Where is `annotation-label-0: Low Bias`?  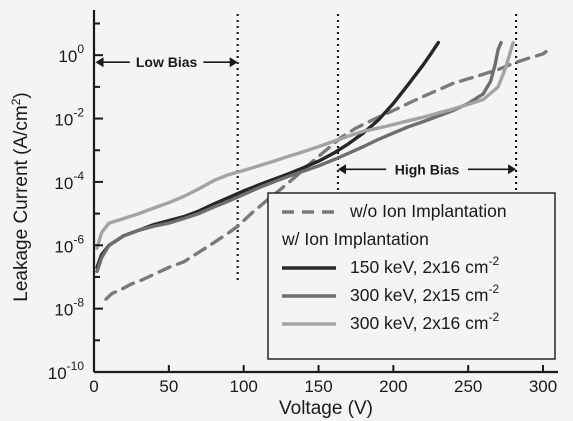
annotation-label-0: Low Bias is located at coordinates (167, 62).